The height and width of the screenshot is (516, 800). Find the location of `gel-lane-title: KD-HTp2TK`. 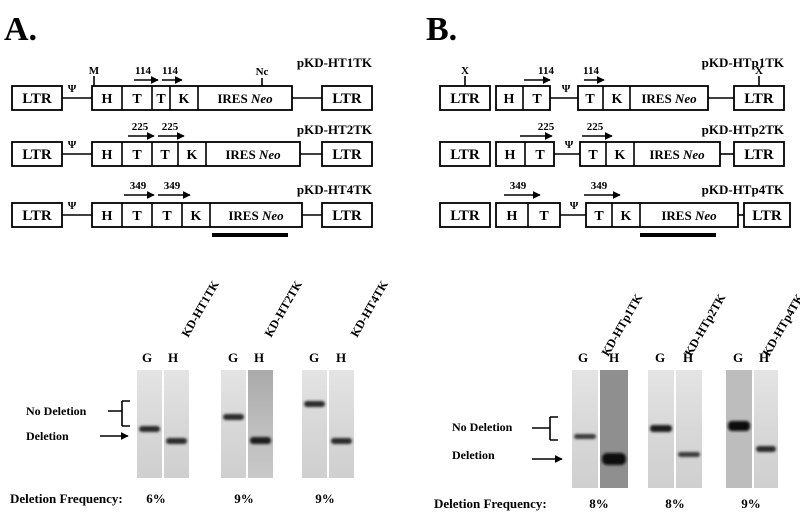

gel-lane-title: KD-HTp2TK is located at coordinates (704, 325).